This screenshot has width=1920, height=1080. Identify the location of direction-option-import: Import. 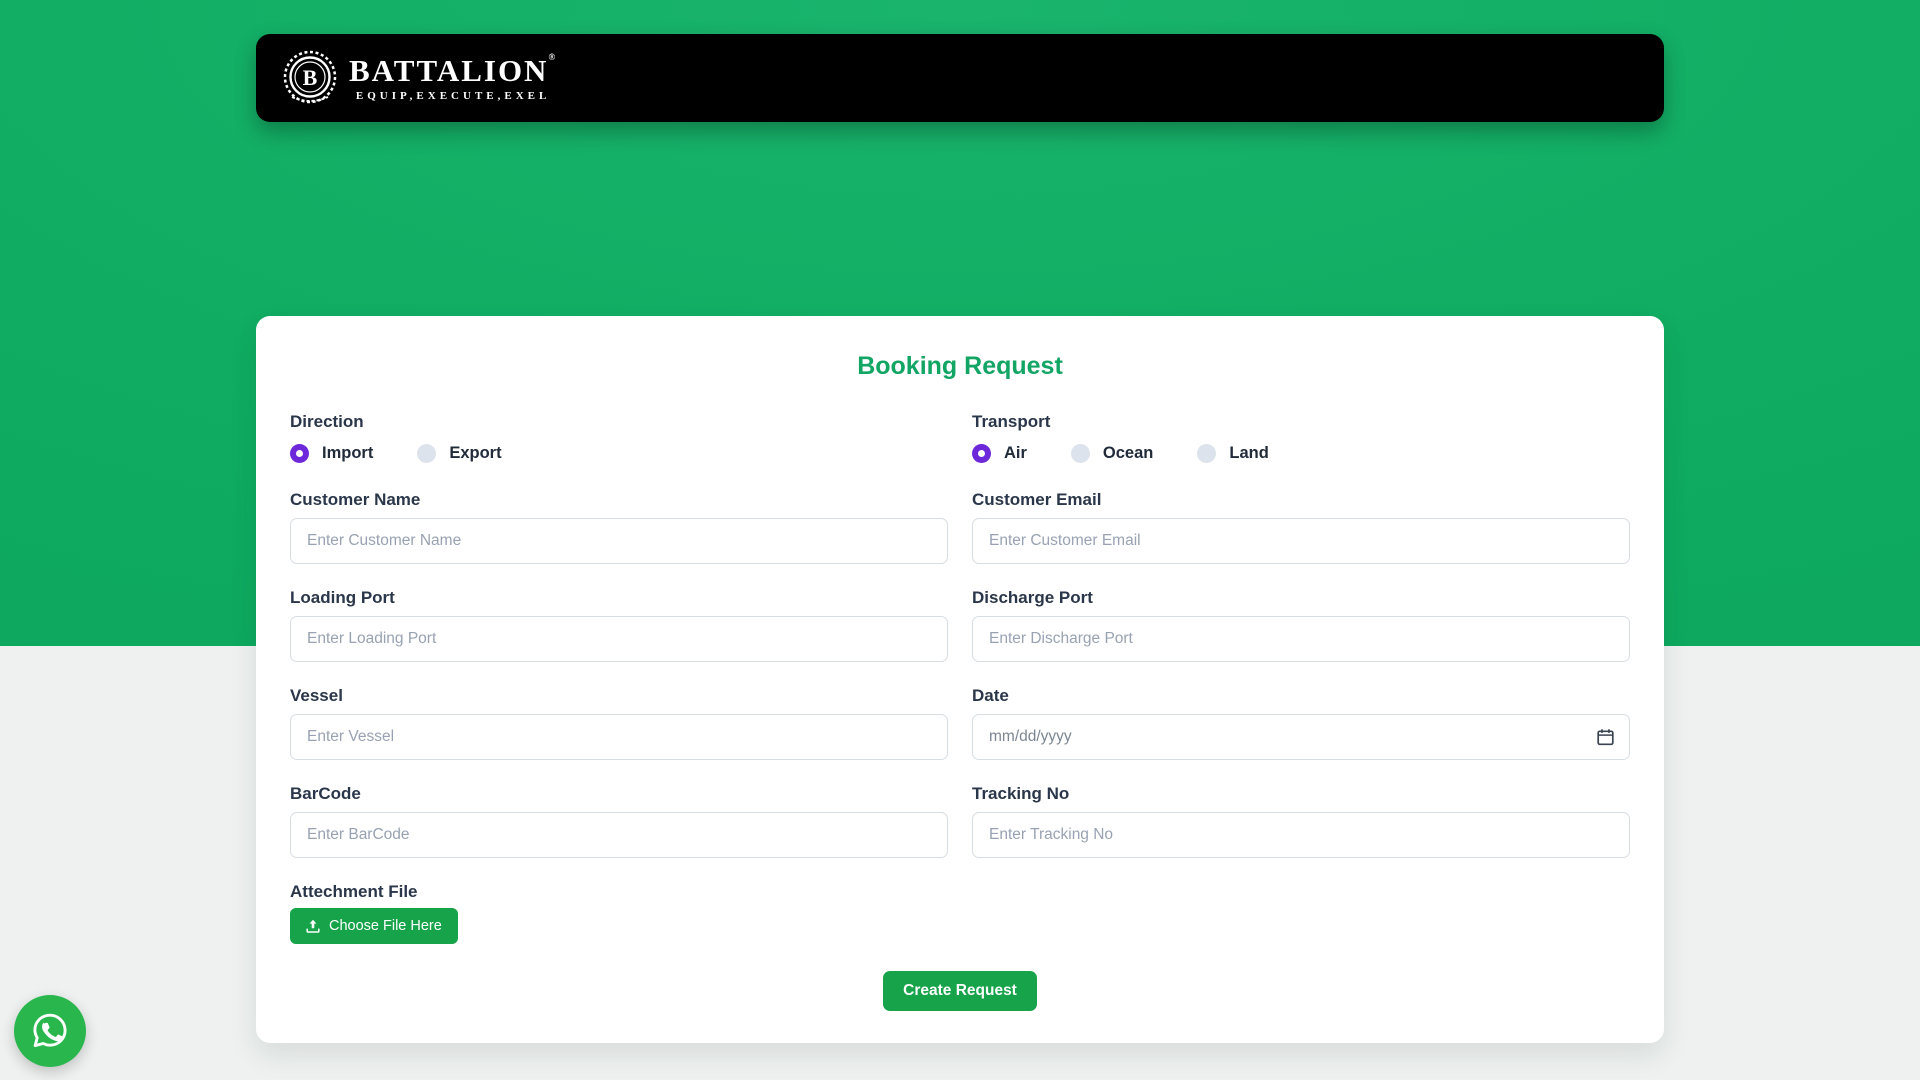
(332, 453).